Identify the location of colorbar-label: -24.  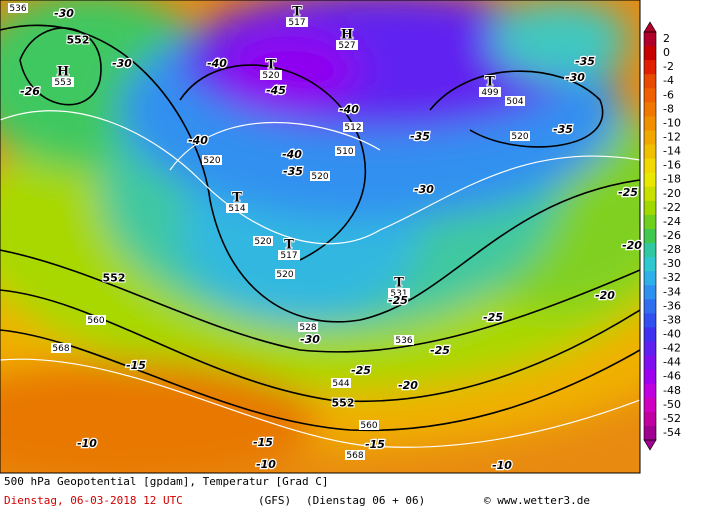
(672, 221).